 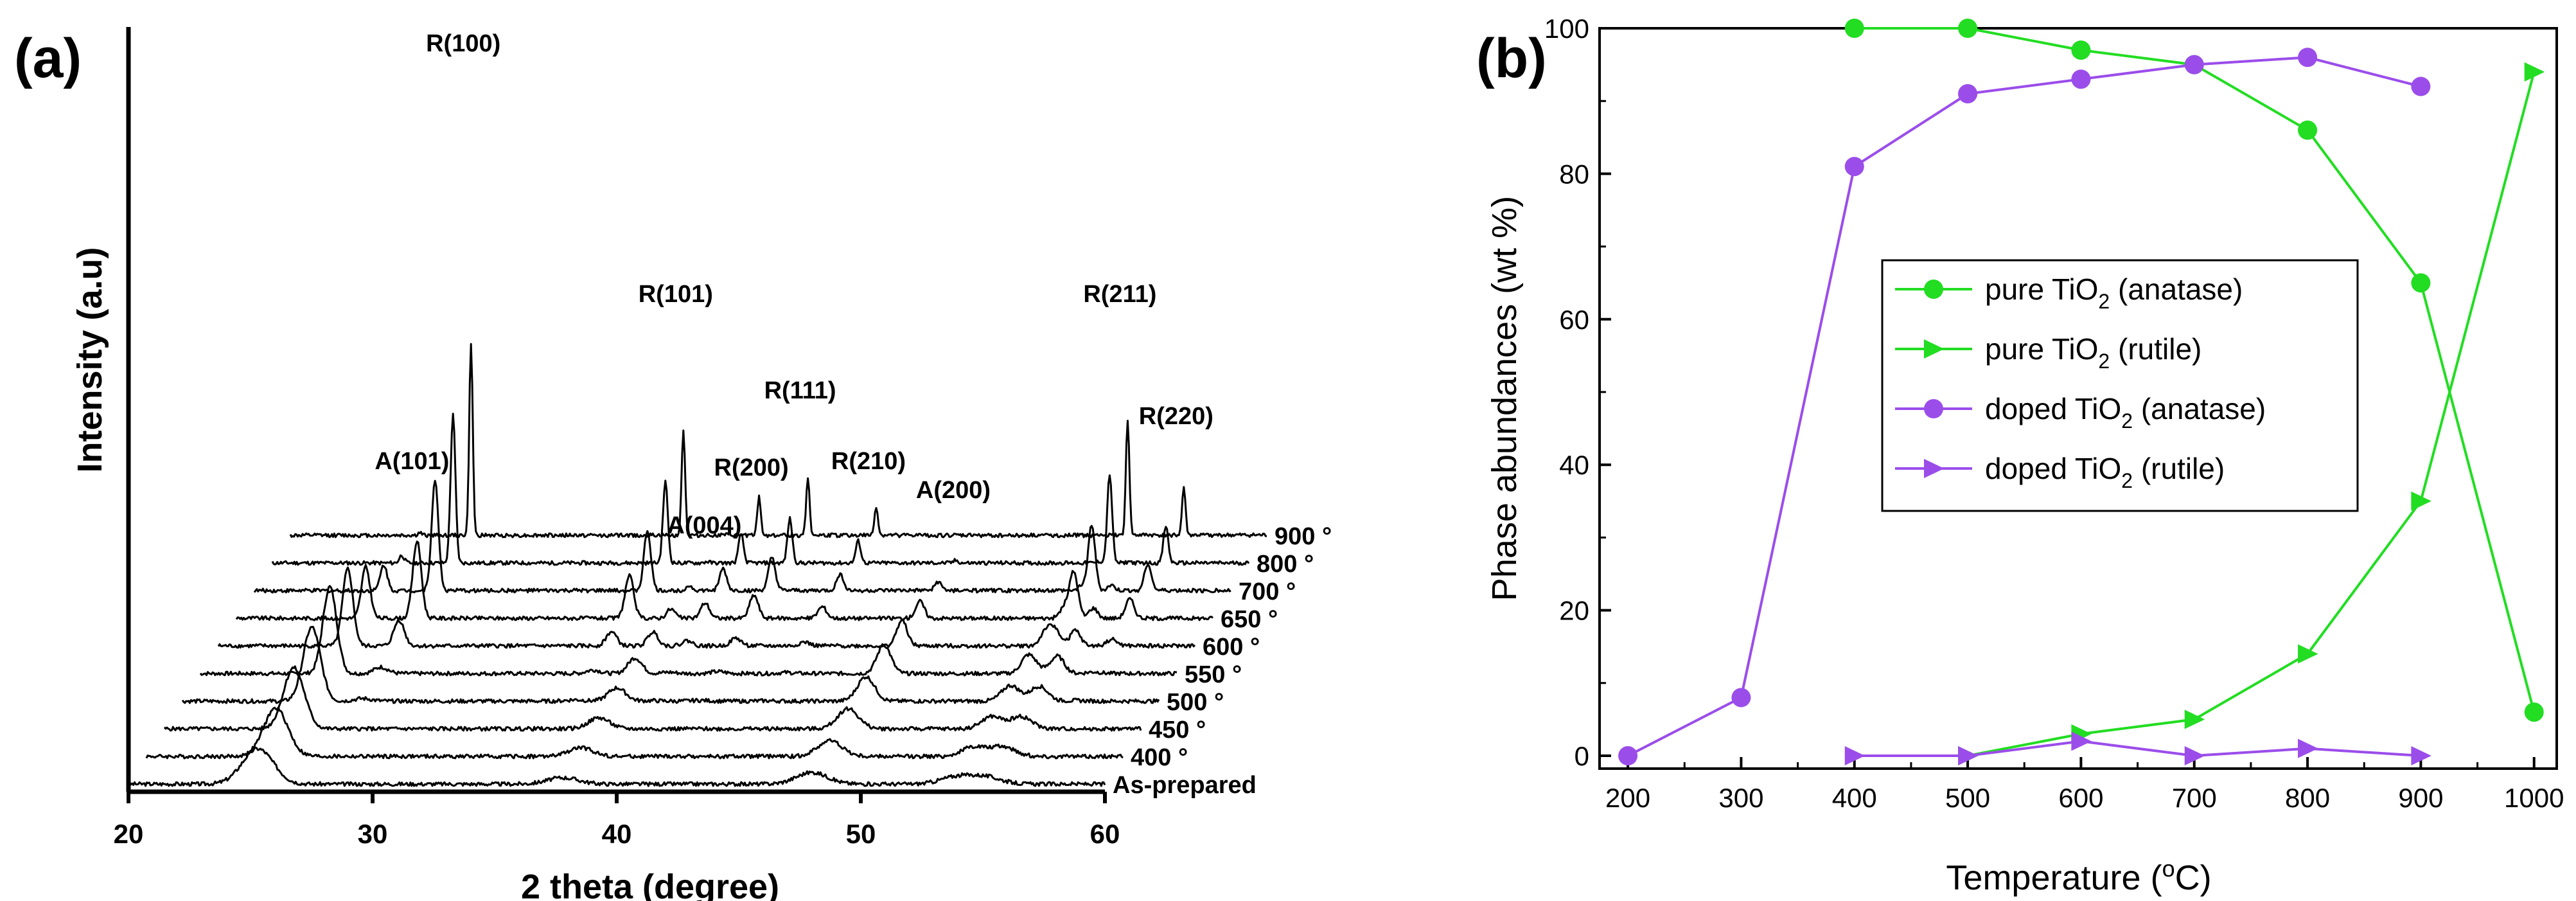 What do you see at coordinates (90, 359) in the screenshot?
I see `xrd-y-axis-title: Intensity (a.u)` at bounding box center [90, 359].